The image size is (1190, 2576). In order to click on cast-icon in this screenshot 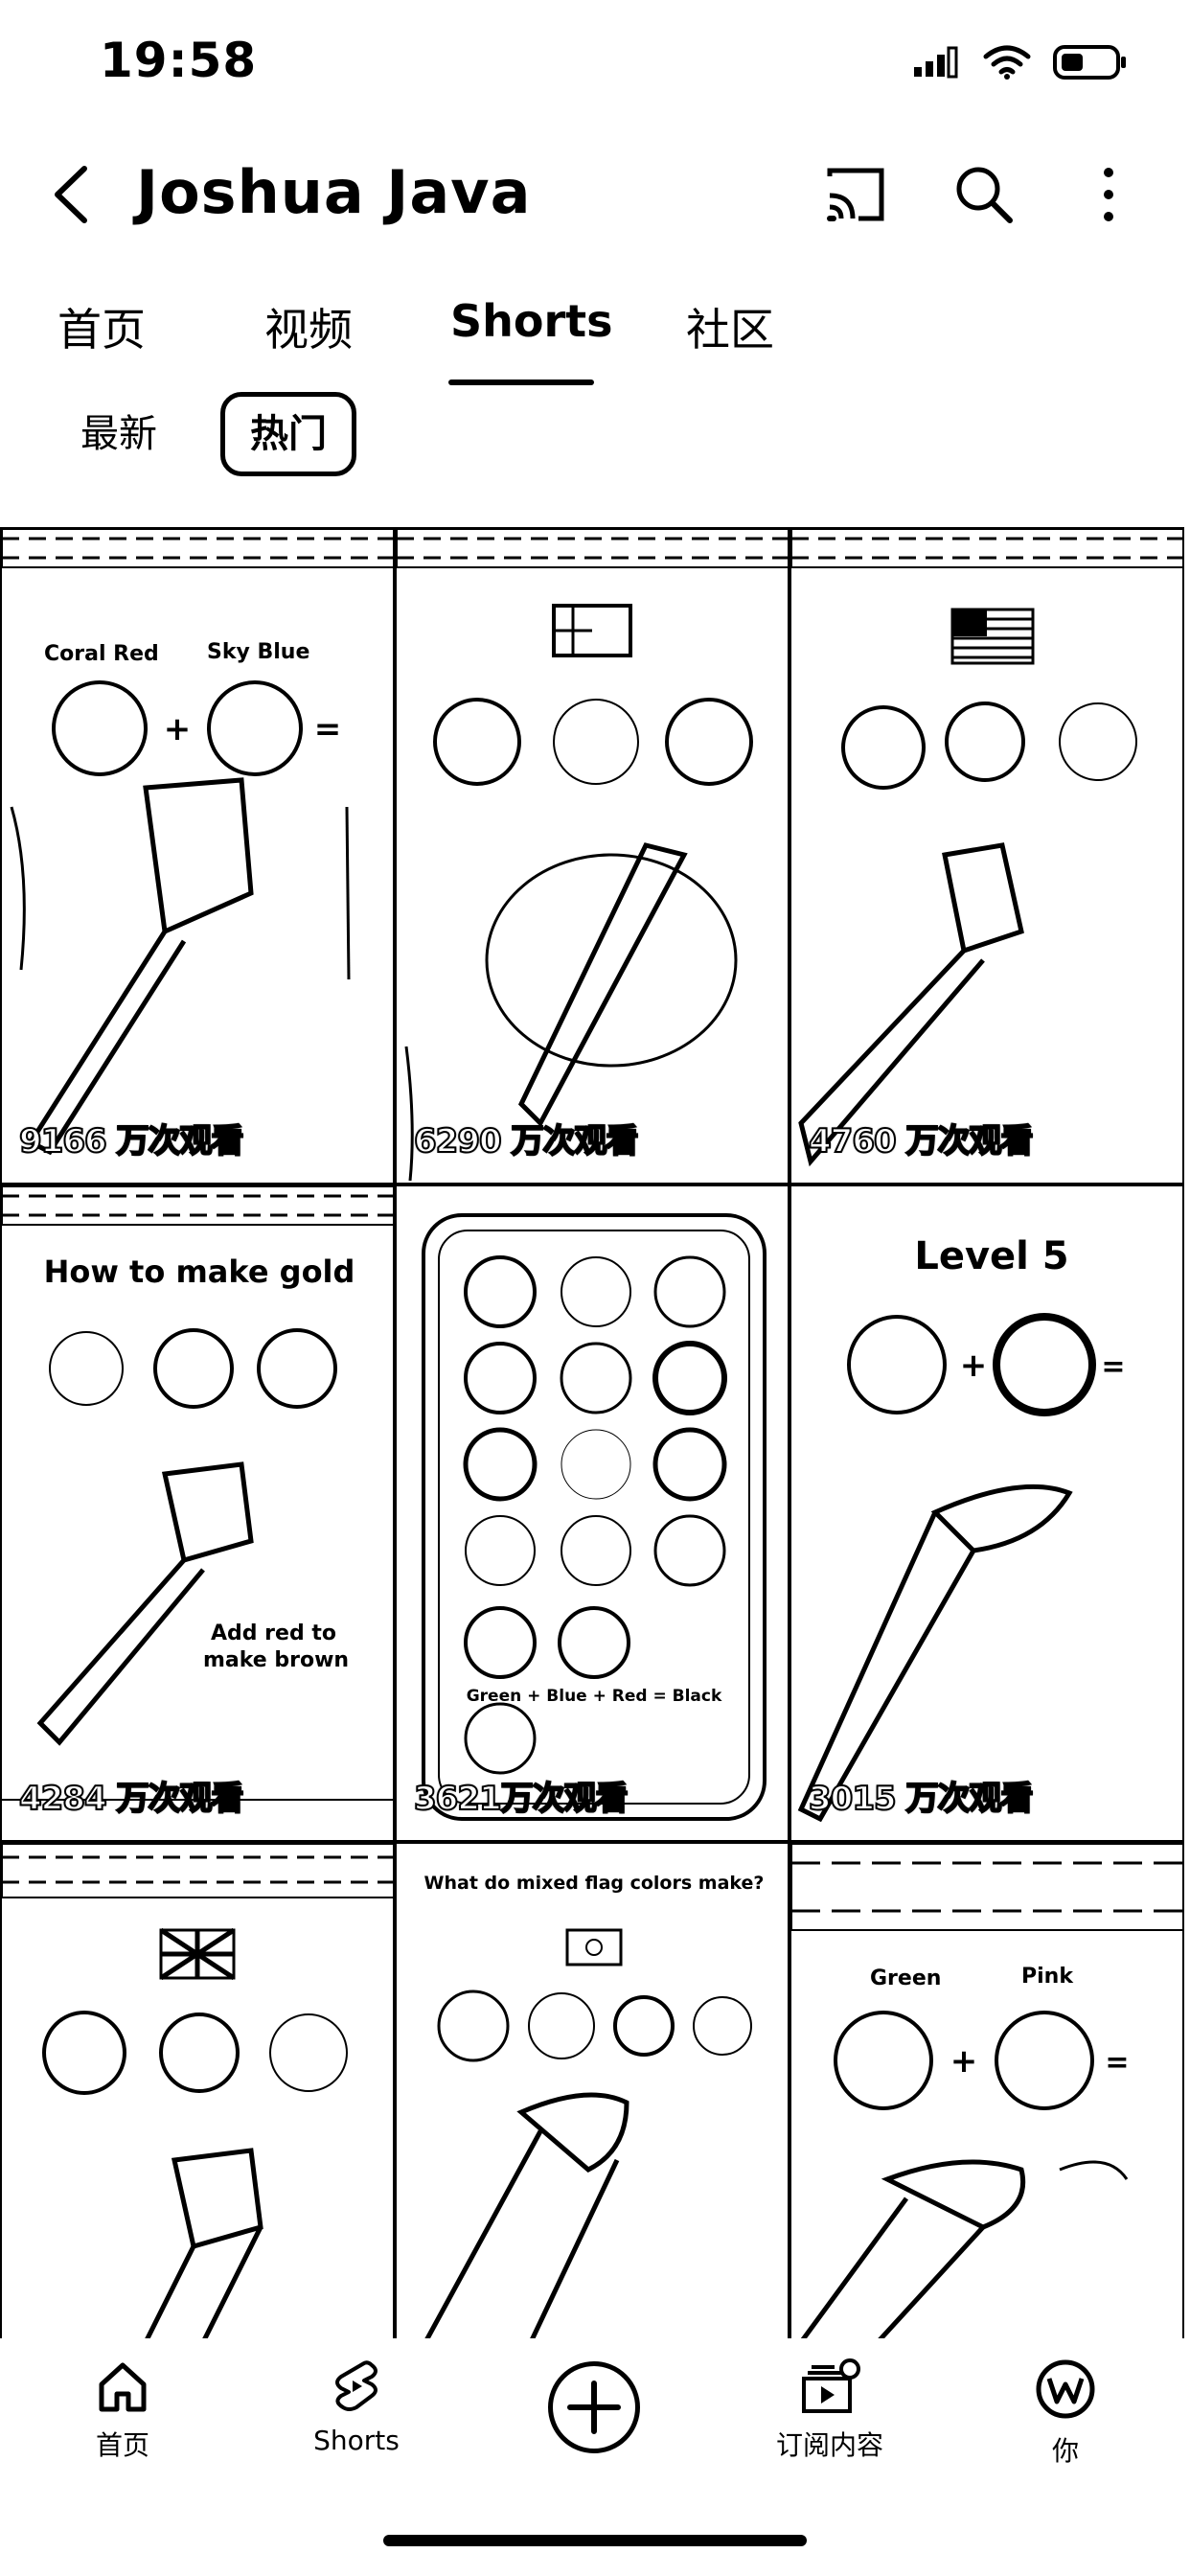, I will do `click(856, 194)`.